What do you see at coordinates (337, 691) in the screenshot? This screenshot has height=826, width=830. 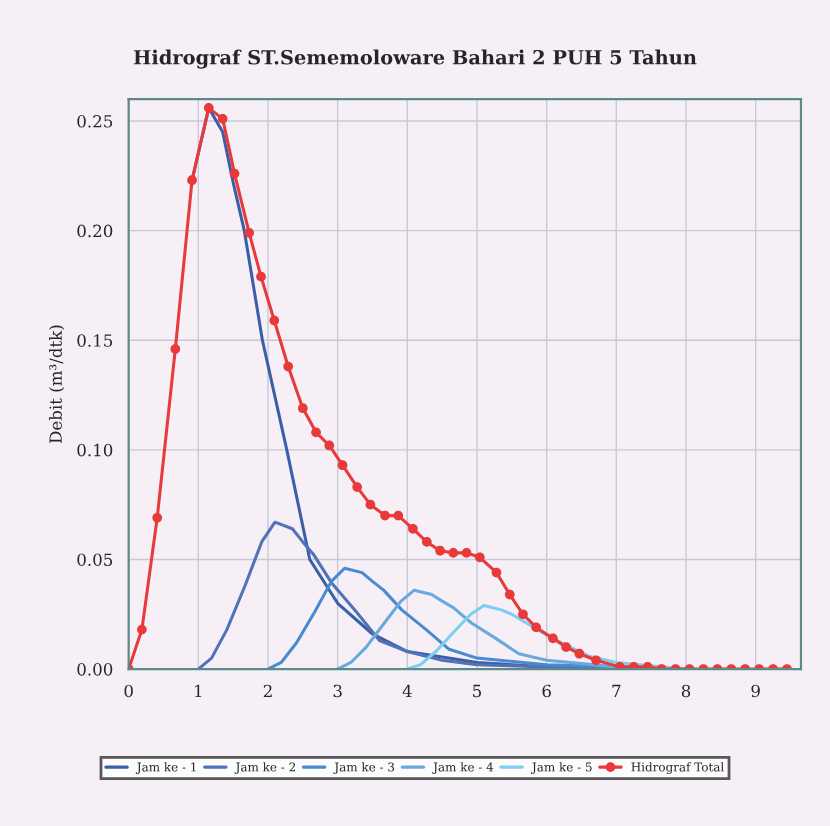 I see `x-tick-label: 3` at bounding box center [337, 691].